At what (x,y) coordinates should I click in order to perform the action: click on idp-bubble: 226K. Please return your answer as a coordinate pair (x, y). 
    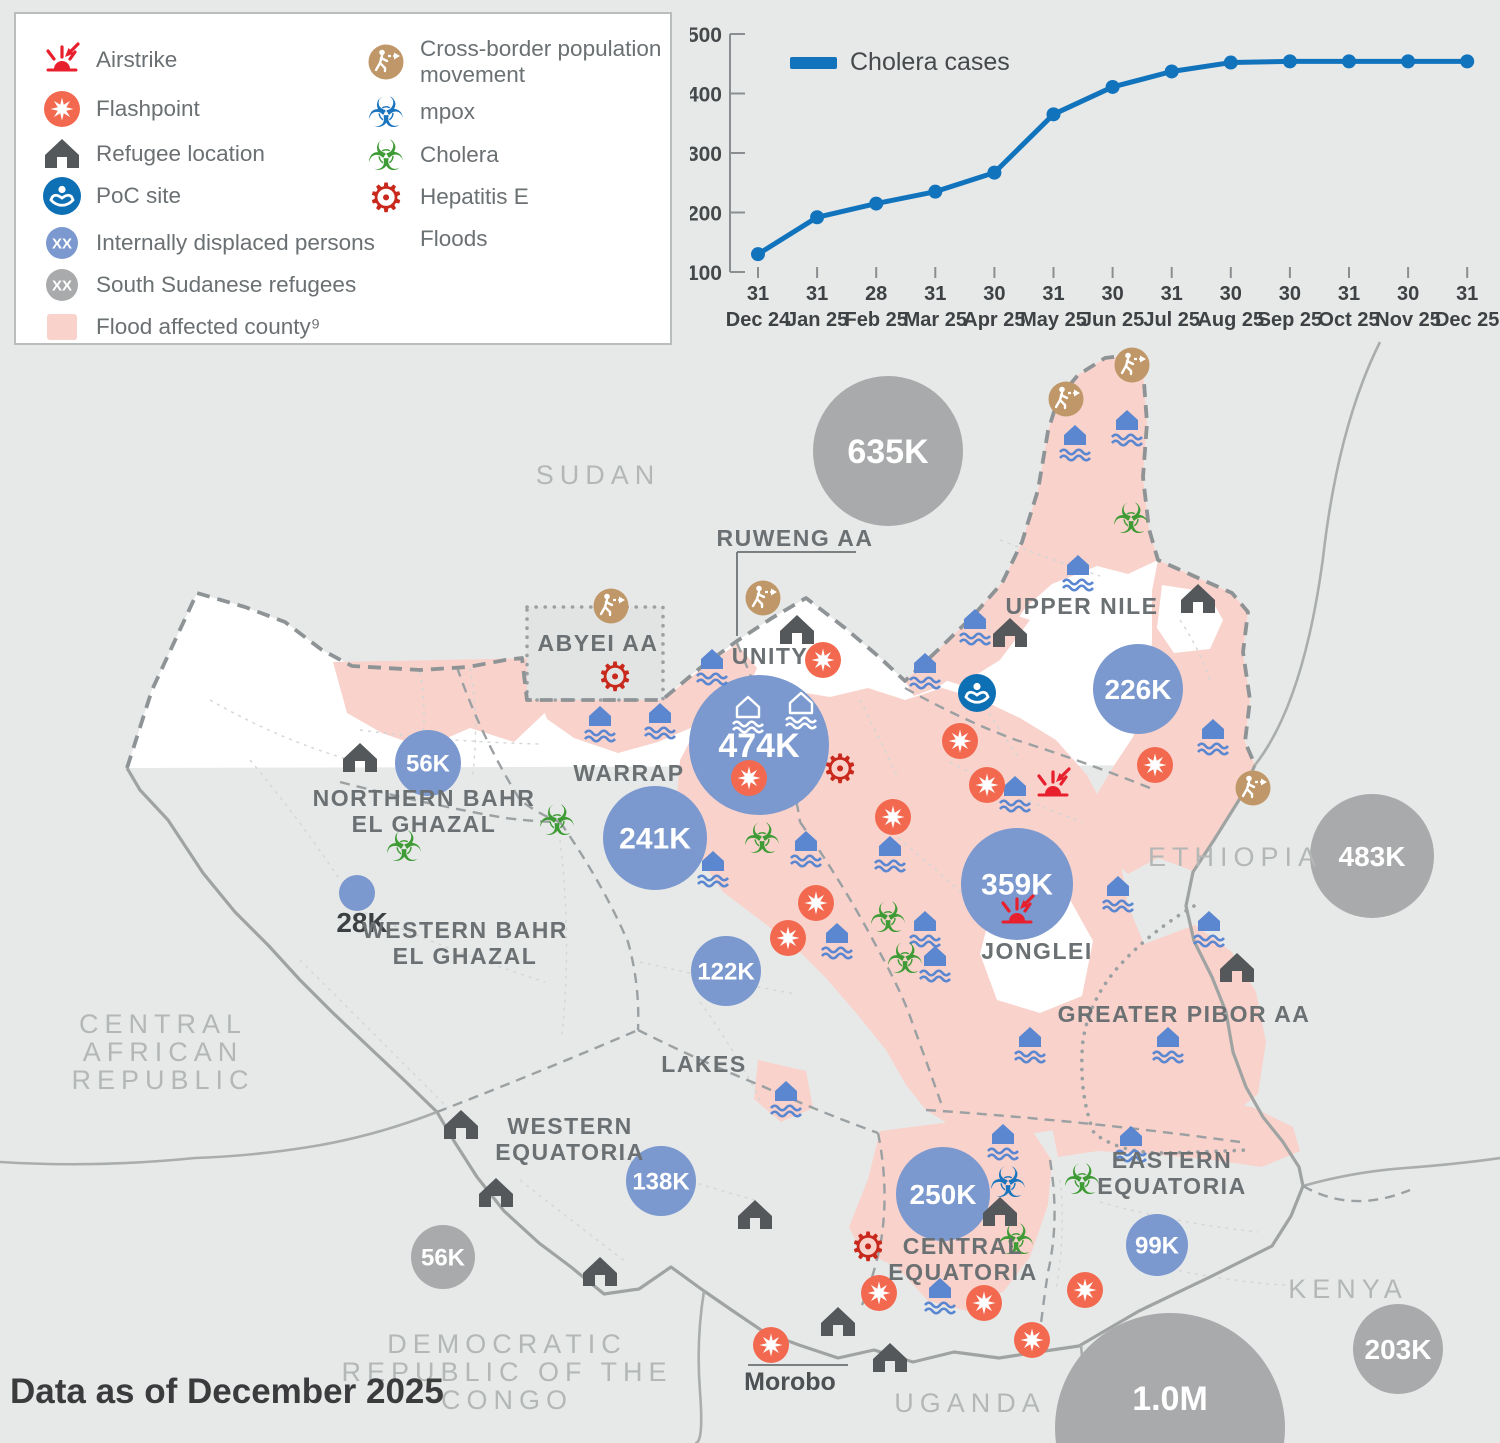
    Looking at the image, I should click on (1138, 689).